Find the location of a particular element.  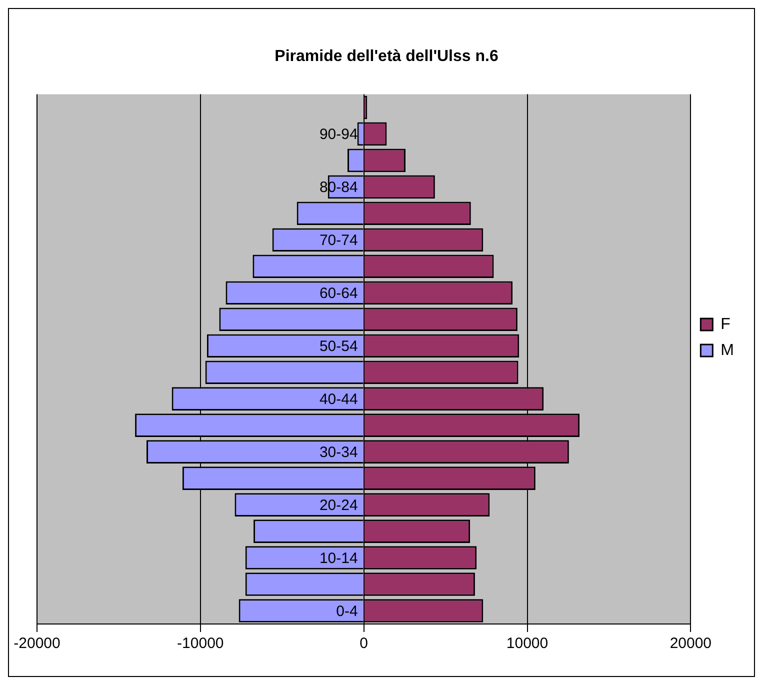

y-tick-label: 60-64 is located at coordinates (338, 293).